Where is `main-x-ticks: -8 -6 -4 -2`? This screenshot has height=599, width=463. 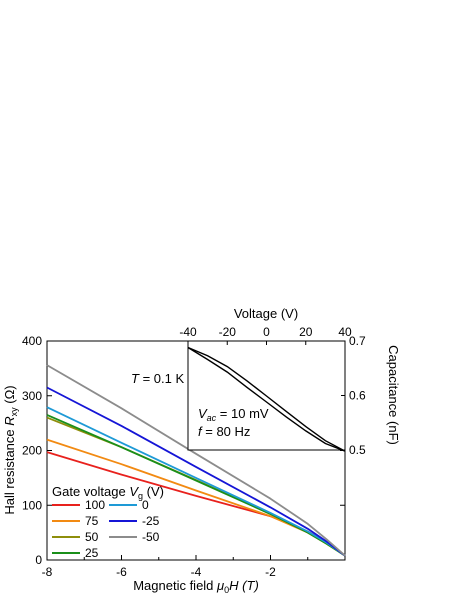 main-x-ticks: -8 -6 -4 -2 is located at coordinates (175, 567).